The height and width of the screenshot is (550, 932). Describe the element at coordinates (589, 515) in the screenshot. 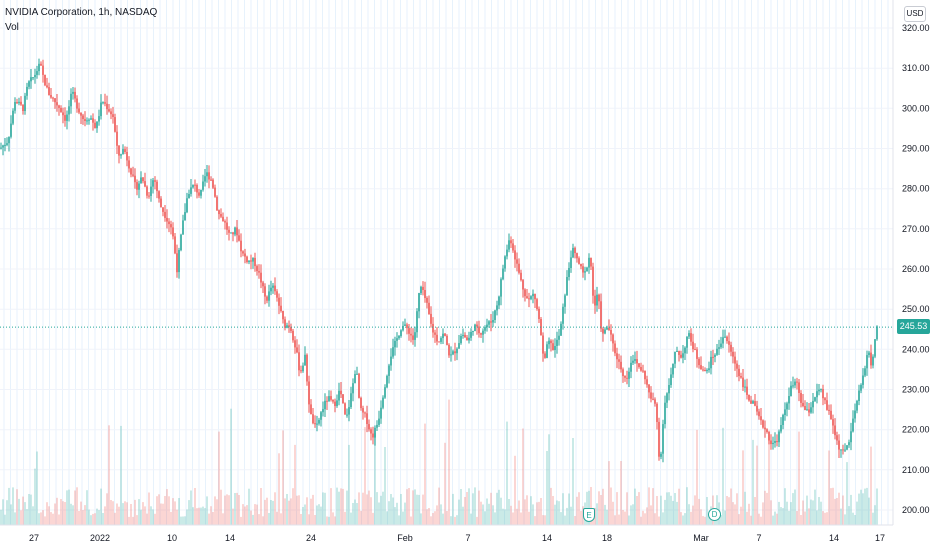

I see `earnings-event-icon: E` at that location.